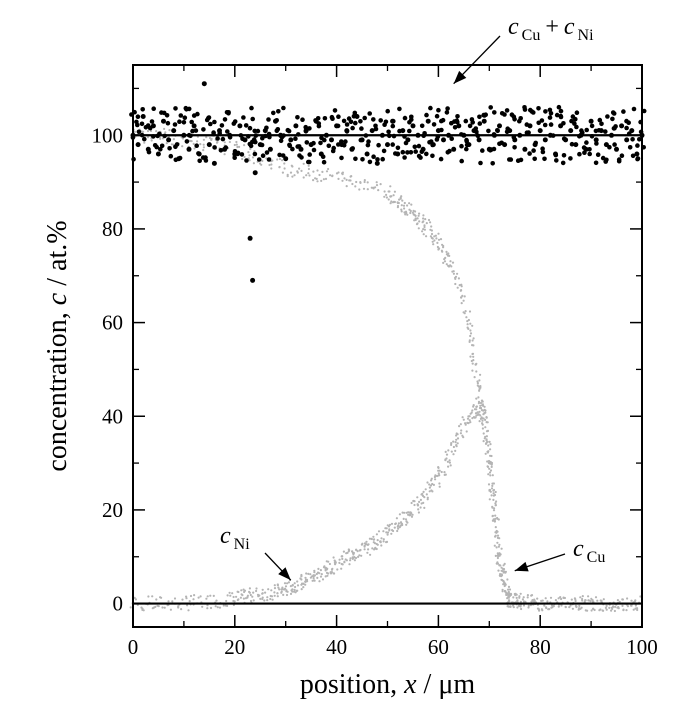 The image size is (680, 720). Describe the element at coordinates (438, 647) in the screenshot. I see `x-tick-label: 60` at that location.